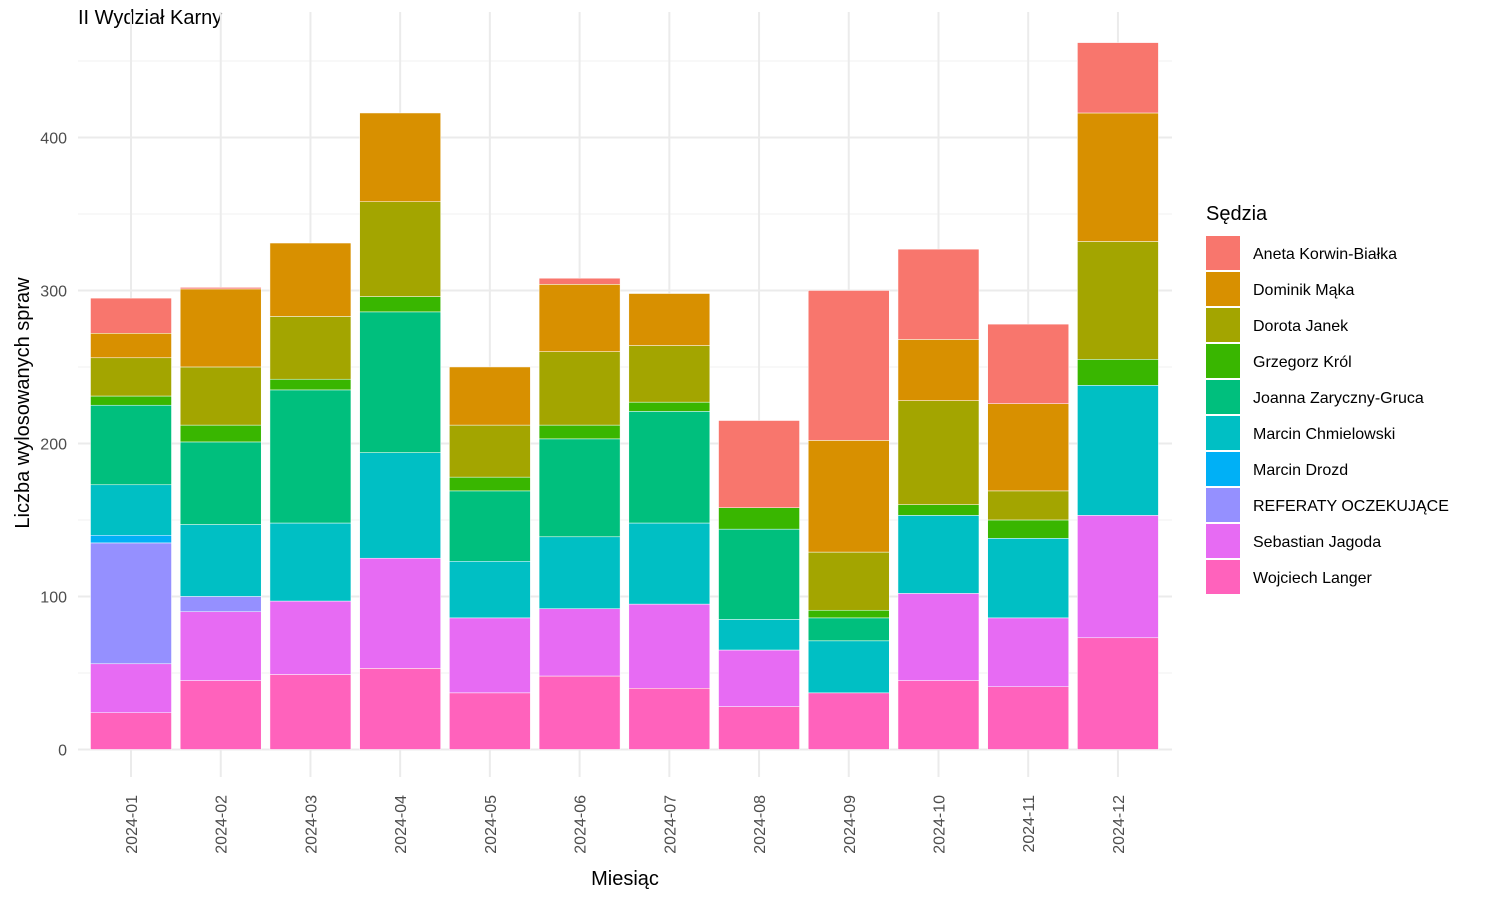 Image resolution: width=1500 pixels, height=900 pixels. What do you see at coordinates (53, 597) in the screenshot?
I see `y-tick-label: 100` at bounding box center [53, 597].